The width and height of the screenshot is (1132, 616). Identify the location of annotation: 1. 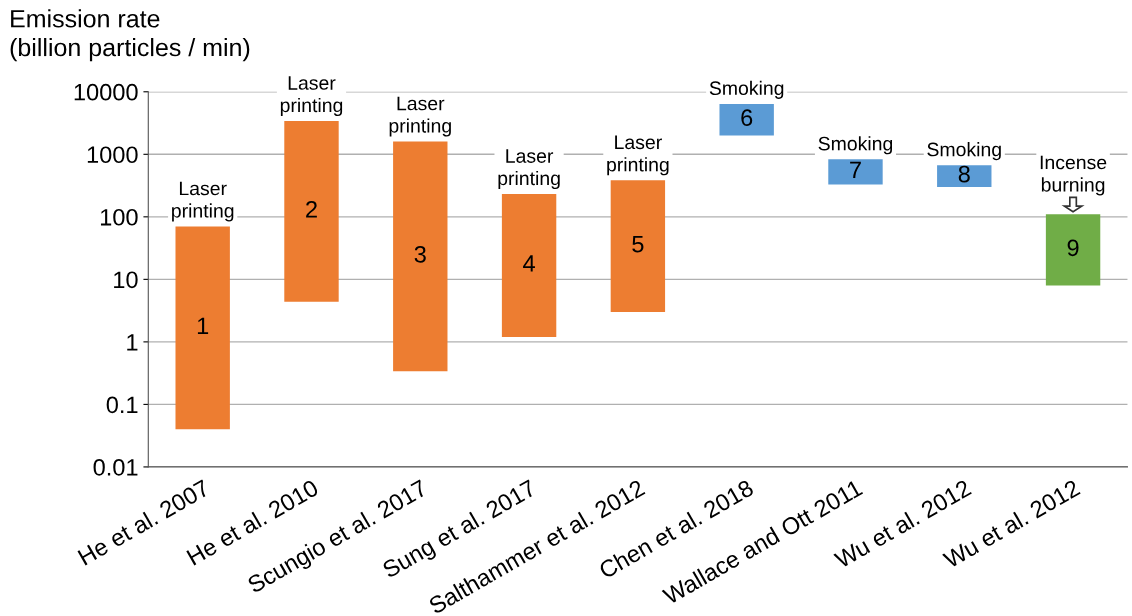
(203, 325).